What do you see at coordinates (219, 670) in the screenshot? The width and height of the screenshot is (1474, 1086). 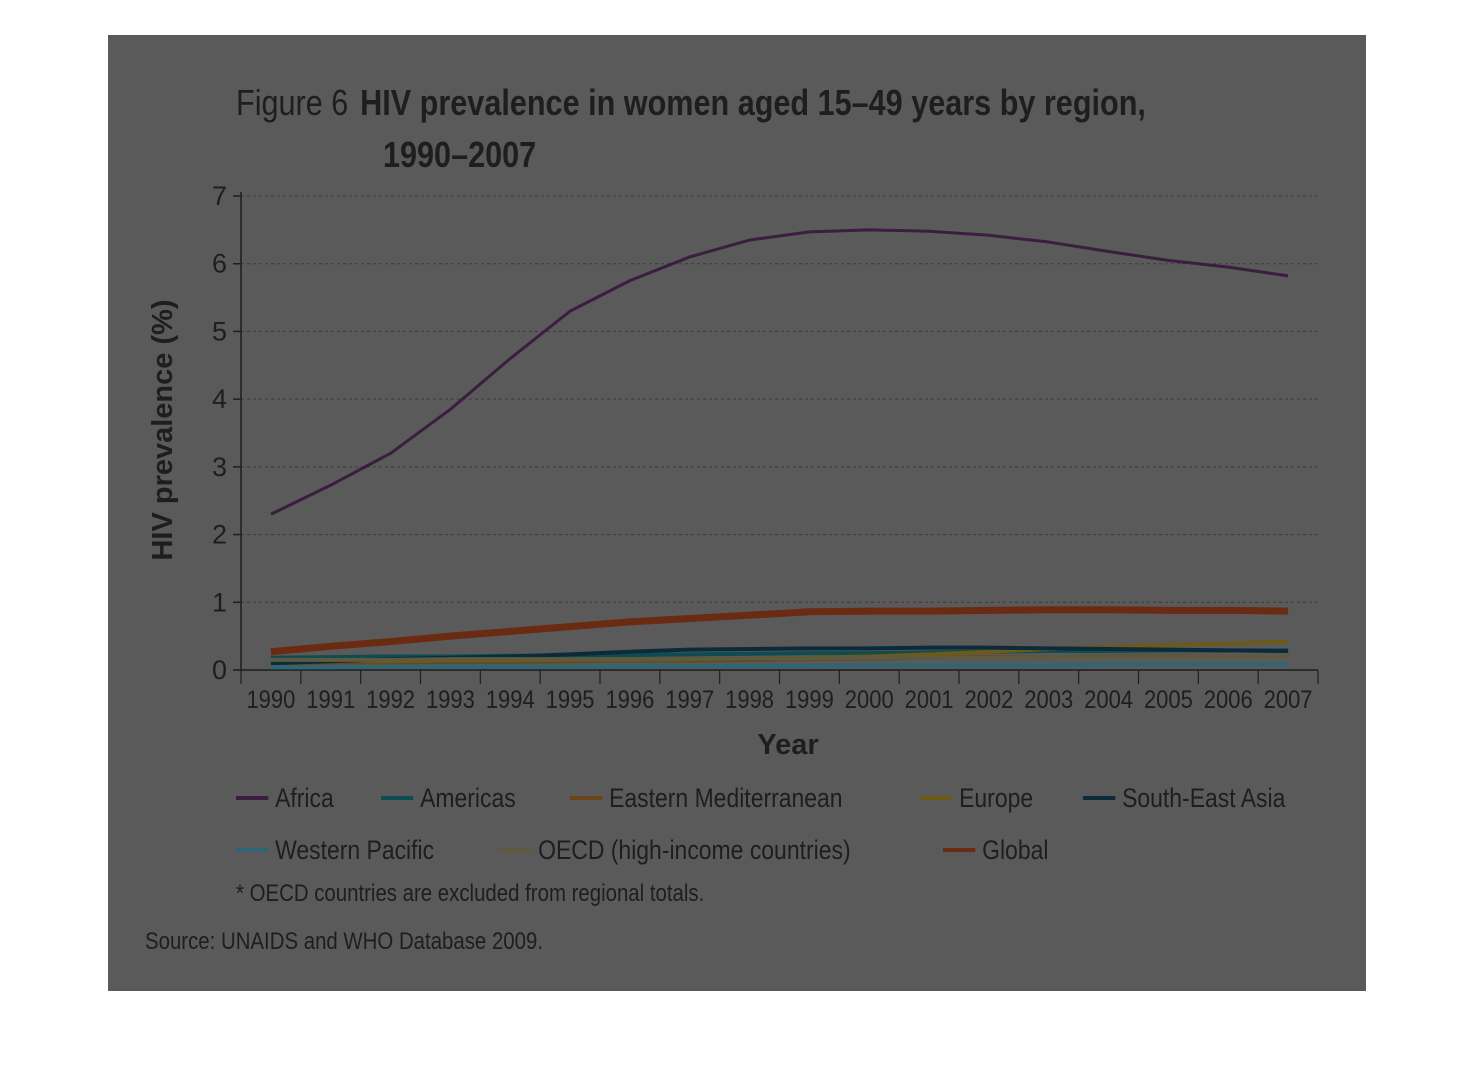 I see `y-tick-label: 0` at bounding box center [219, 670].